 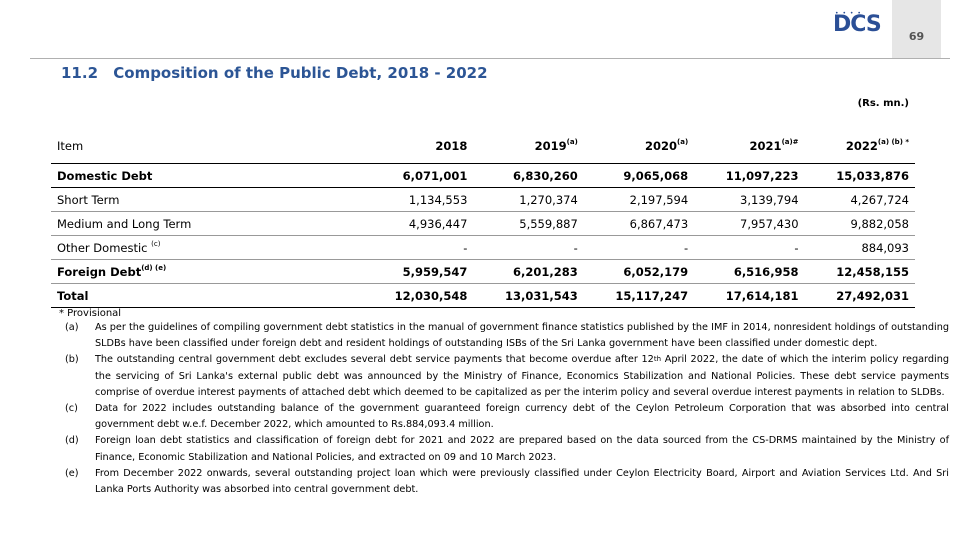 What do you see at coordinates (749, 223) in the screenshot?
I see `table-cell: 7,957,430` at bounding box center [749, 223].